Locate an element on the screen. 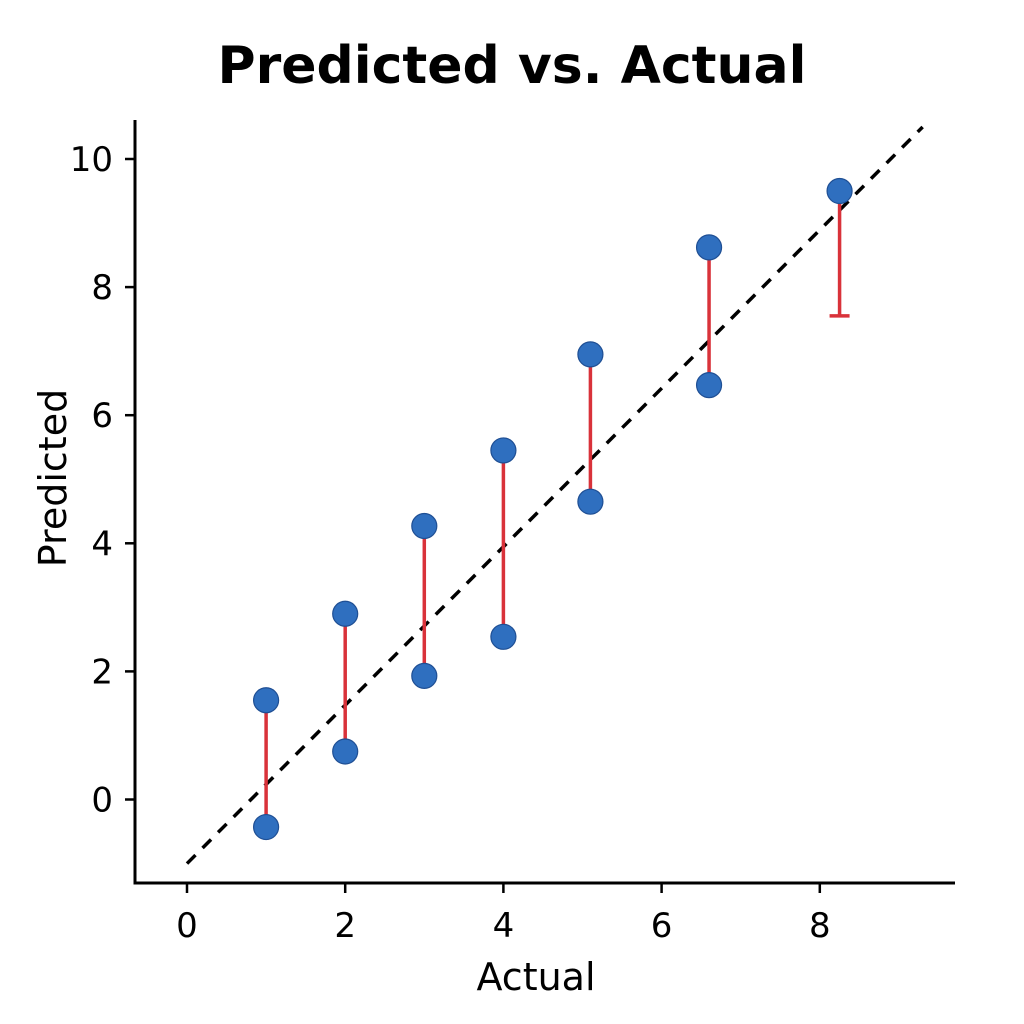 This screenshot has width=1024, height=1024. y-tick-label: 6 is located at coordinates (102, 416).